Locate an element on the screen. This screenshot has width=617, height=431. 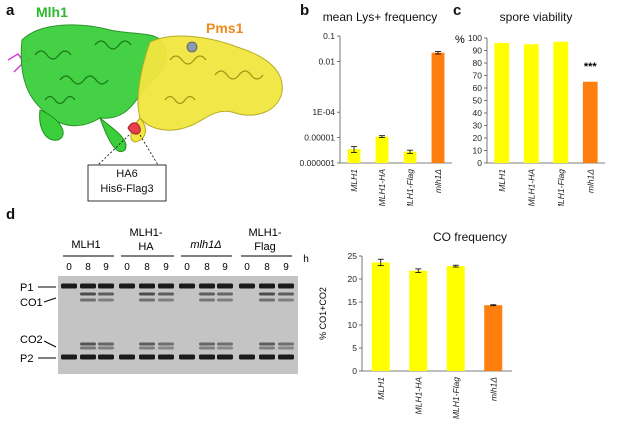
marker-co1 is located at coordinates (50, 300).